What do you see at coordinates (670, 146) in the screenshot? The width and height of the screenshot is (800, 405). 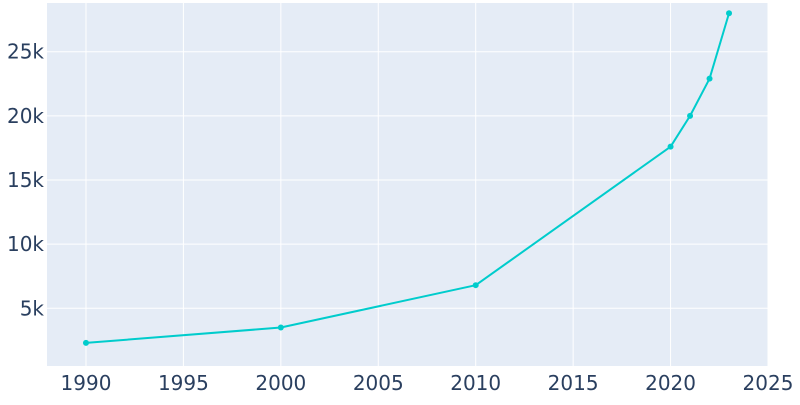 I see `data-point-2020` at bounding box center [670, 146].